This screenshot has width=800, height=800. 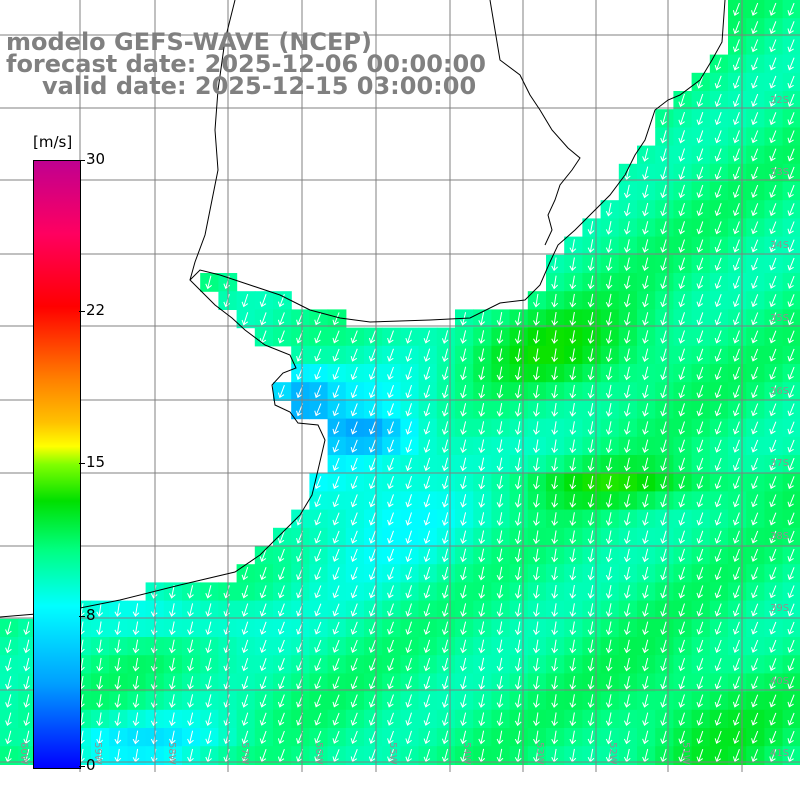 What do you see at coordinates (779, 100) in the screenshot?
I see `latitude-label: 32S` at bounding box center [779, 100].